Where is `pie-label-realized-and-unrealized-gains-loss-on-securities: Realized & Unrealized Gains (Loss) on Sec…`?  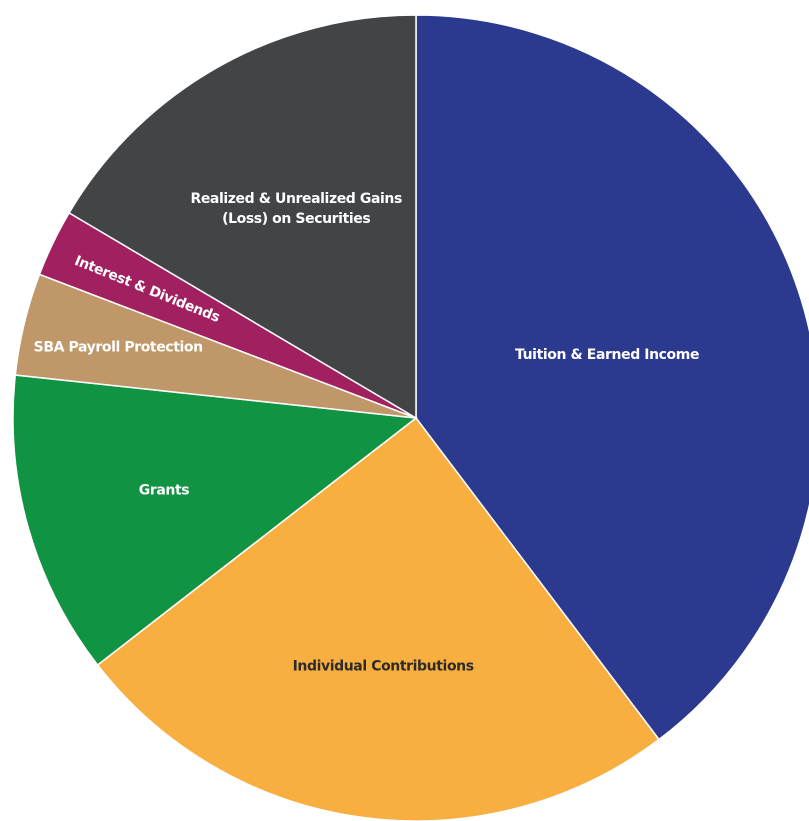
pie-label-realized-and-unrealized-gains-loss-on-securities: Realized & Unrealized Gains (Loss) on Sec… is located at coordinates (296, 209).